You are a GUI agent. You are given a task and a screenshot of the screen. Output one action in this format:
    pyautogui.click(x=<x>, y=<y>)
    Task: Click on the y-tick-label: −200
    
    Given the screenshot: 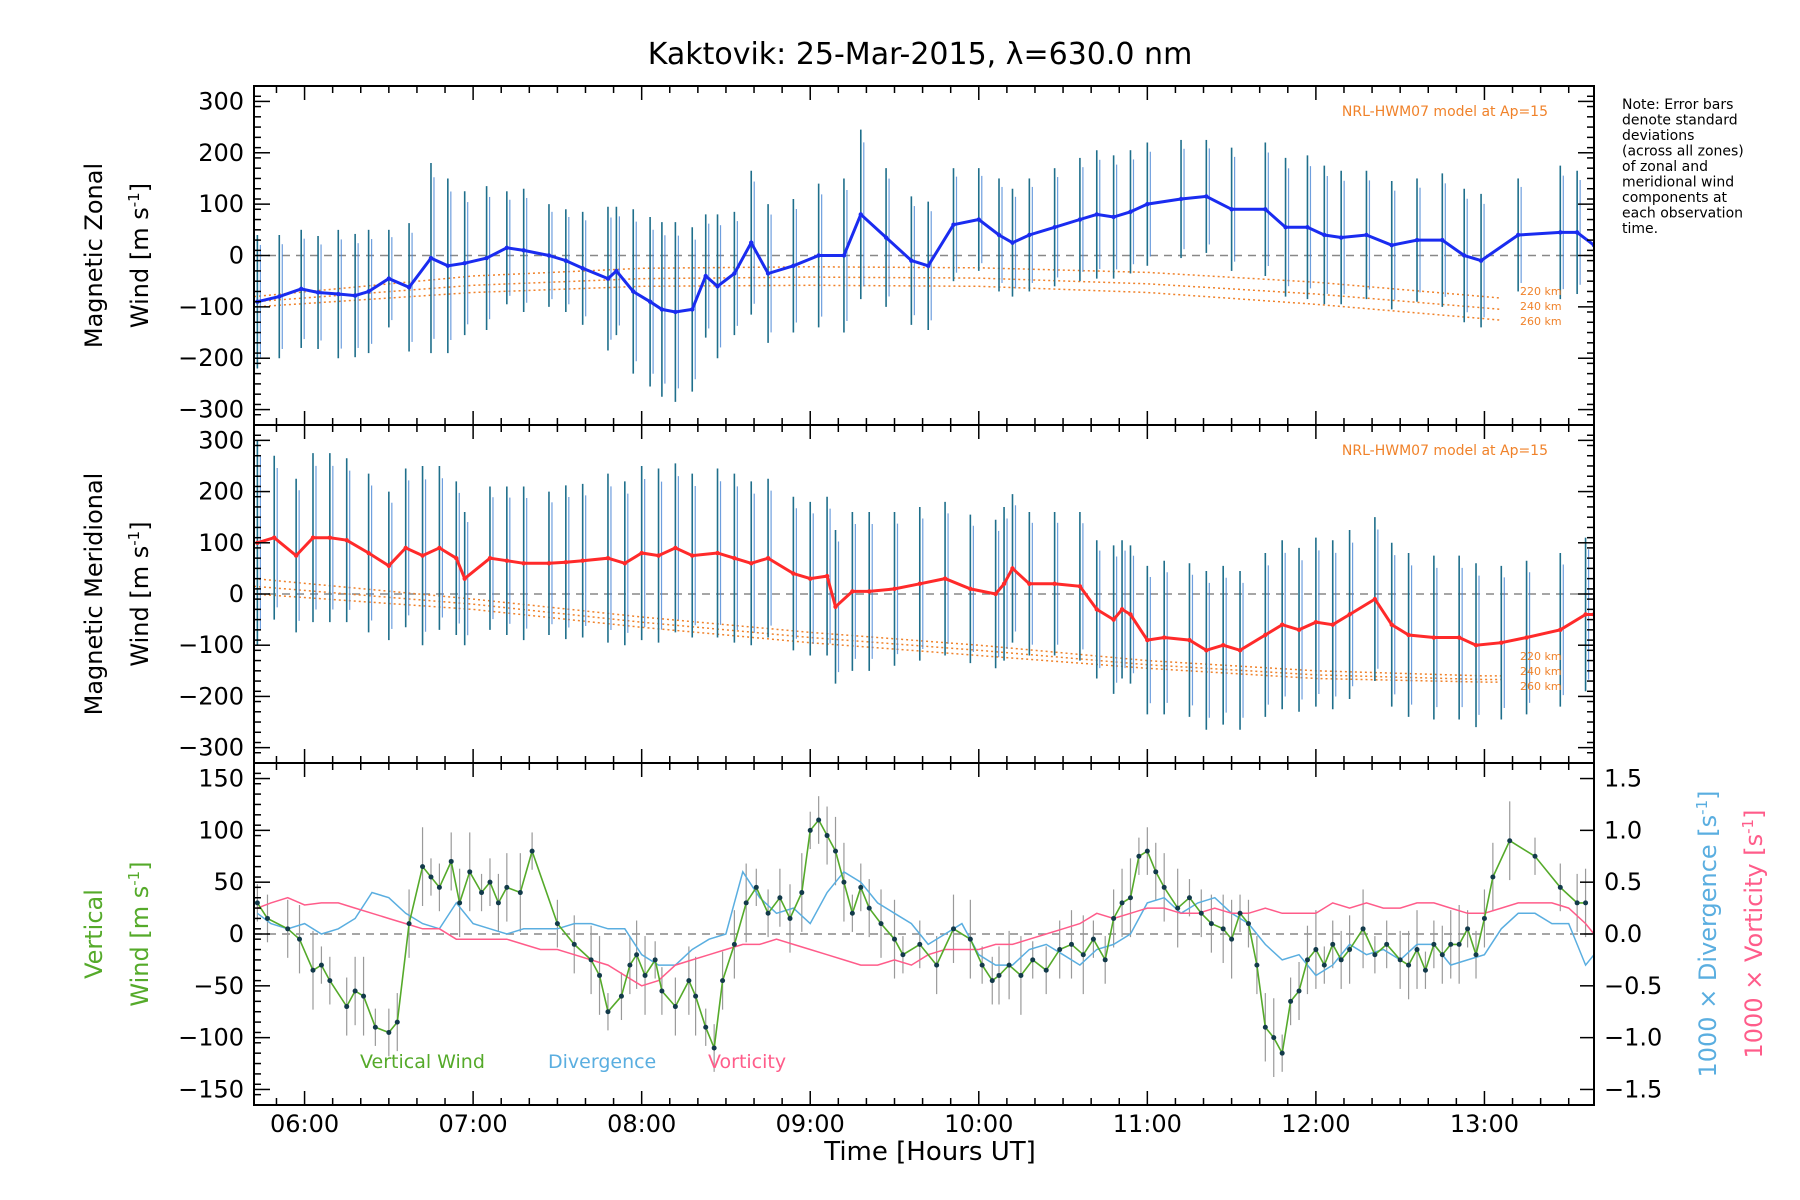 What is the action you would take?
    pyautogui.click(x=211, y=696)
    